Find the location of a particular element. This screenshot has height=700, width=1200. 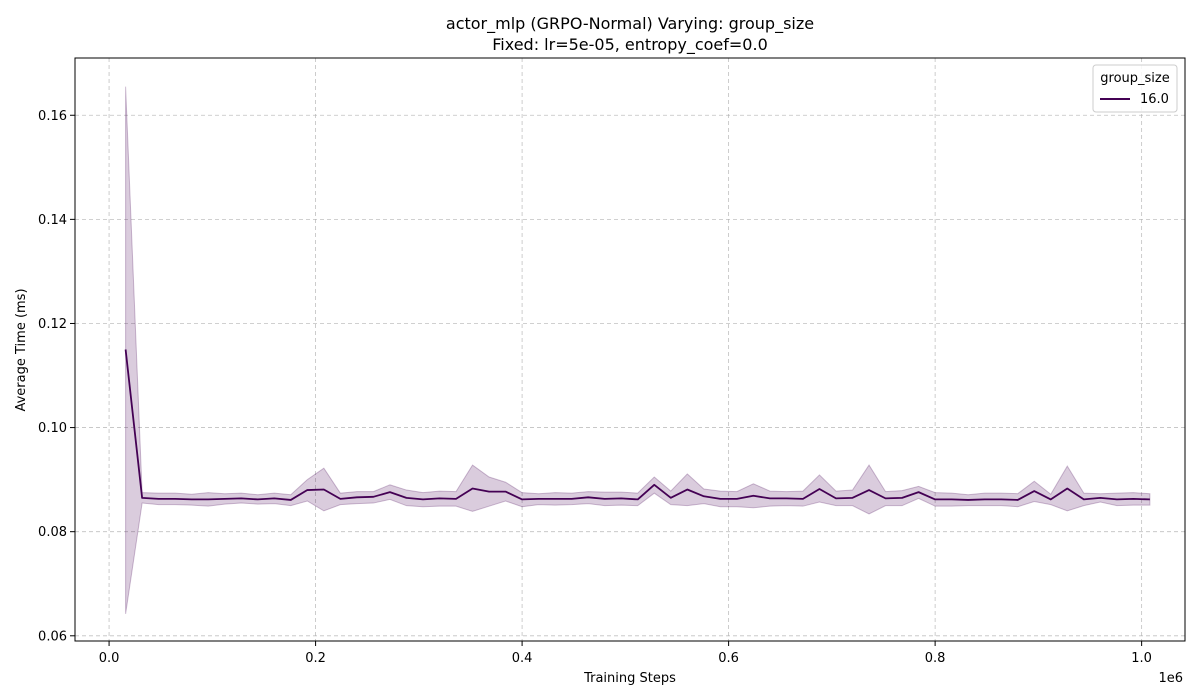

x-tick-label: 0.4 is located at coordinates (522, 658).